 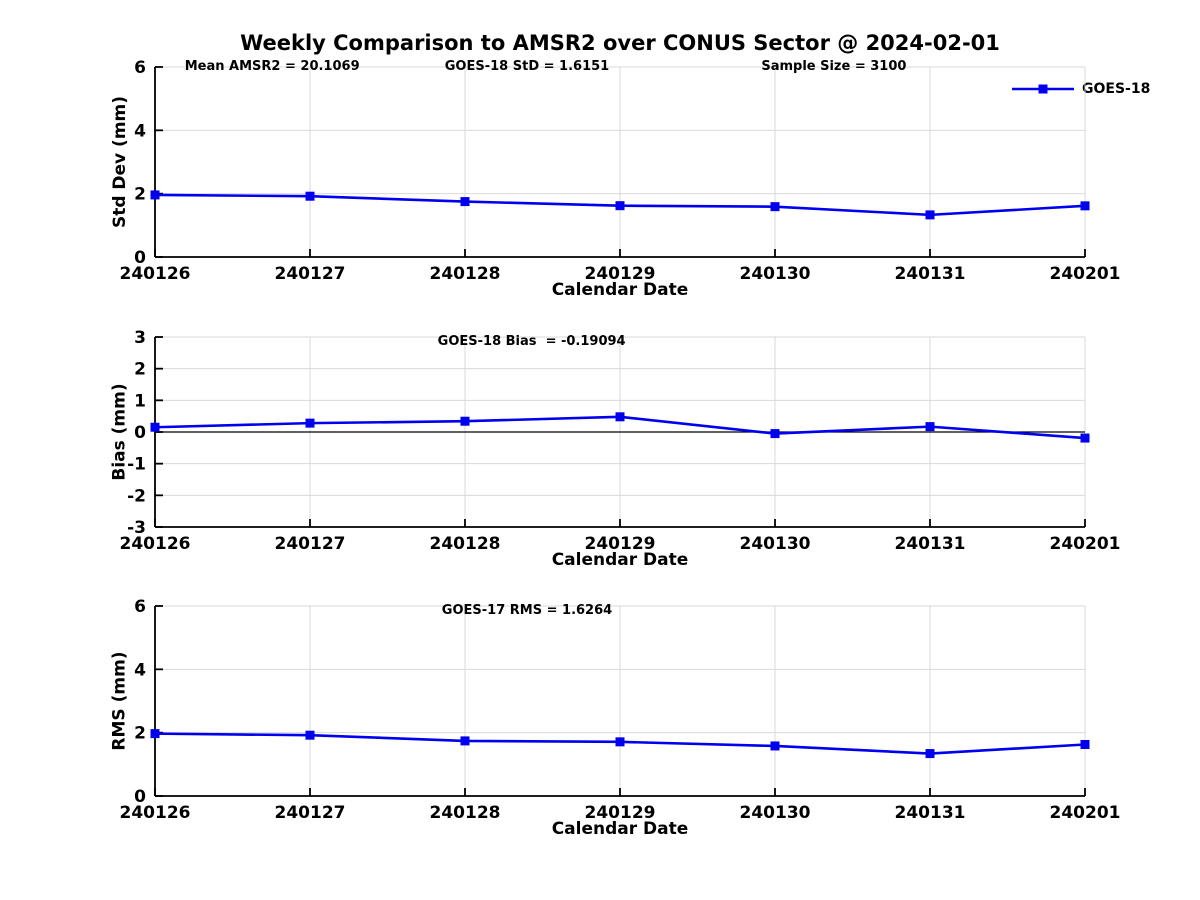 I want to click on y-tick-label: -1, so click(x=136, y=465).